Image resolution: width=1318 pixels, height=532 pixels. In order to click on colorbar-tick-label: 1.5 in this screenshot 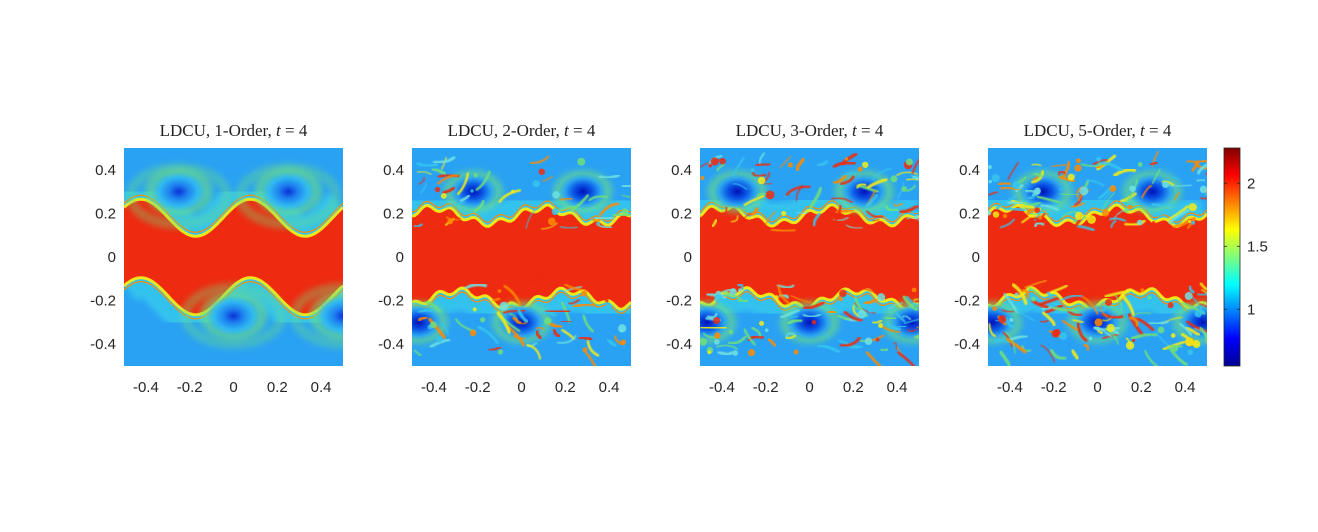, I will do `click(1257, 246)`.